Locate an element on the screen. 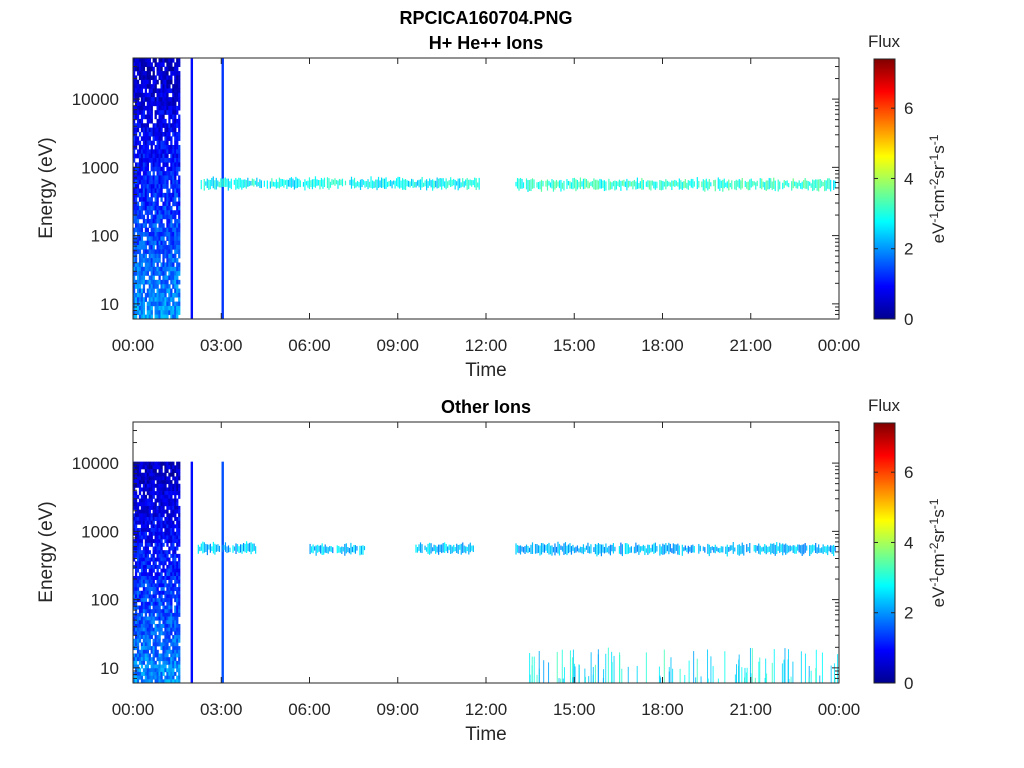 This screenshot has height=768, width=1024. feature-band is located at coordinates (675, 549).